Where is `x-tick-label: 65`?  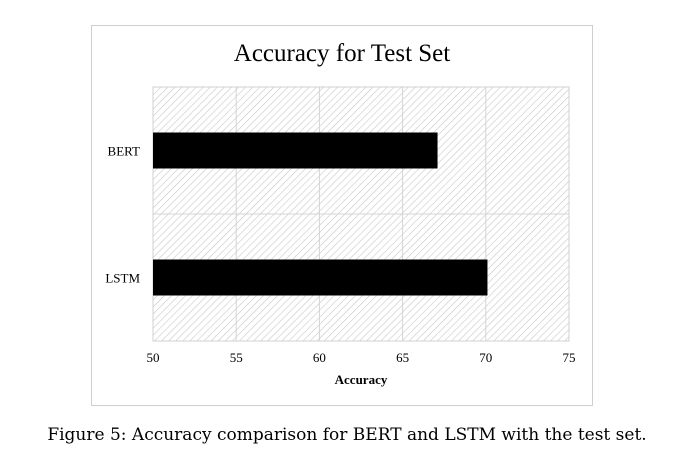
x-tick-label: 65 is located at coordinates (402, 357).